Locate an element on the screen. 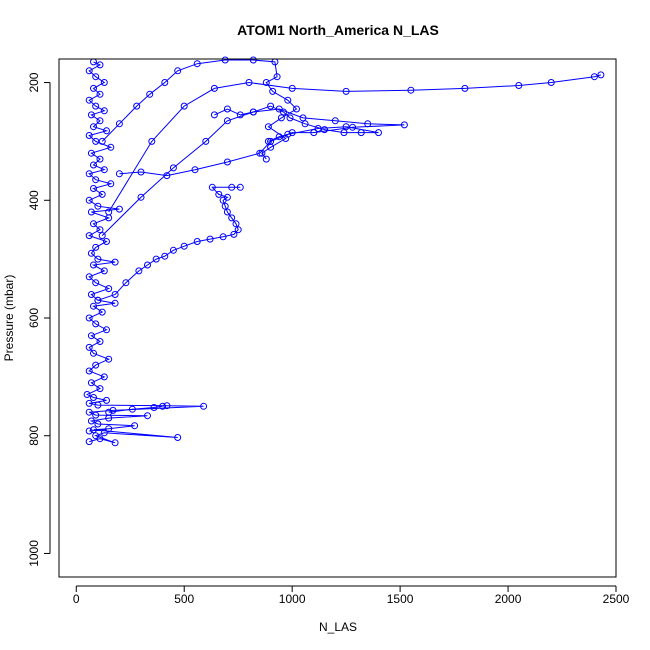 This screenshot has width=650, height=650. x-axis-label: N_LAS is located at coordinates (338, 627).